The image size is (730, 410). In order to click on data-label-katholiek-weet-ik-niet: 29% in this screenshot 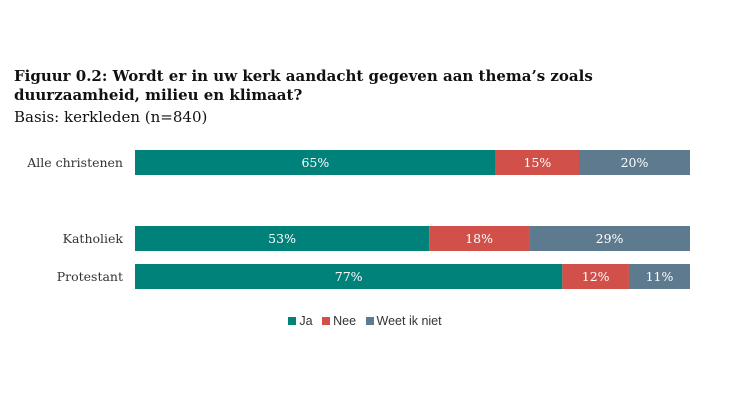, I will do `click(610, 238)`.